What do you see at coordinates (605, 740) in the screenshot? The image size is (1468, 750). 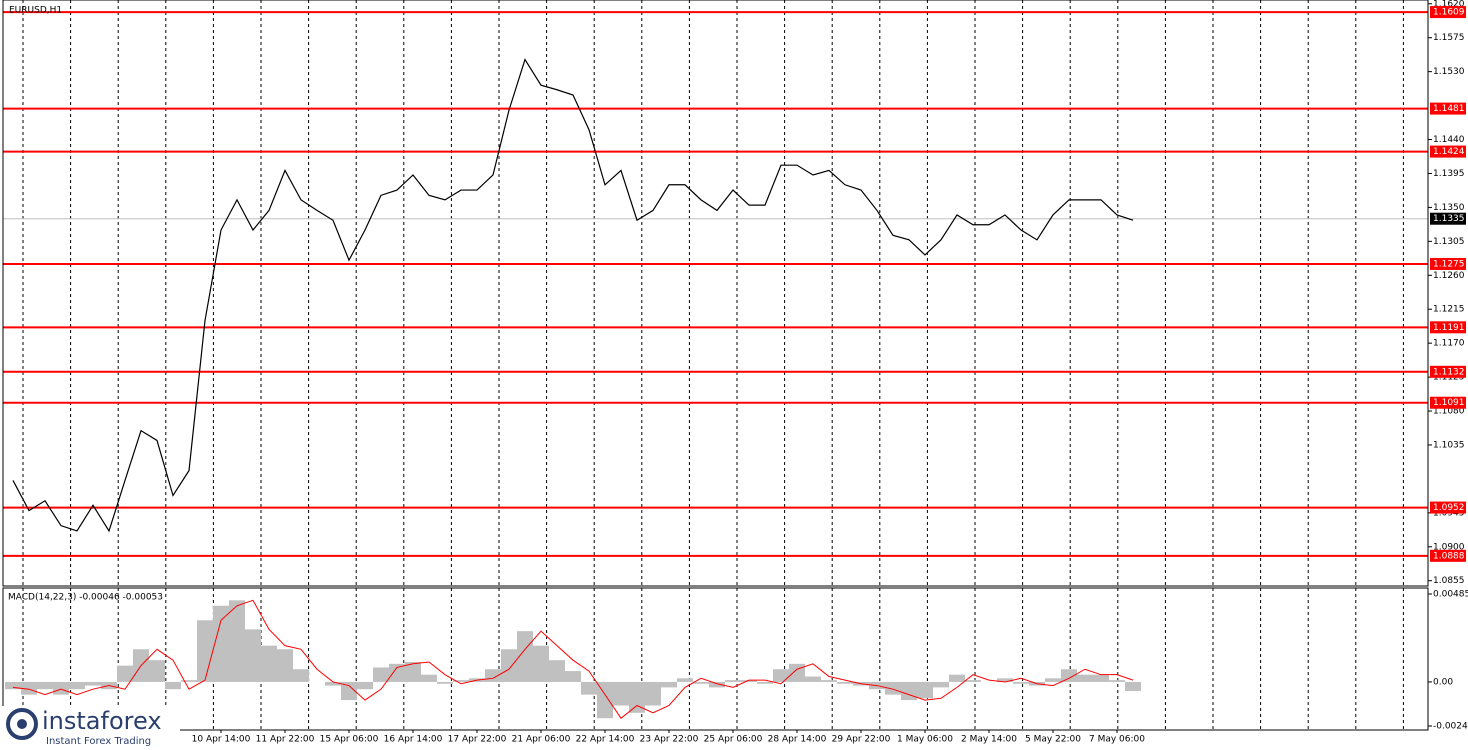 I see `x-tick-label: 22 Apr 14:00` at bounding box center [605, 740].